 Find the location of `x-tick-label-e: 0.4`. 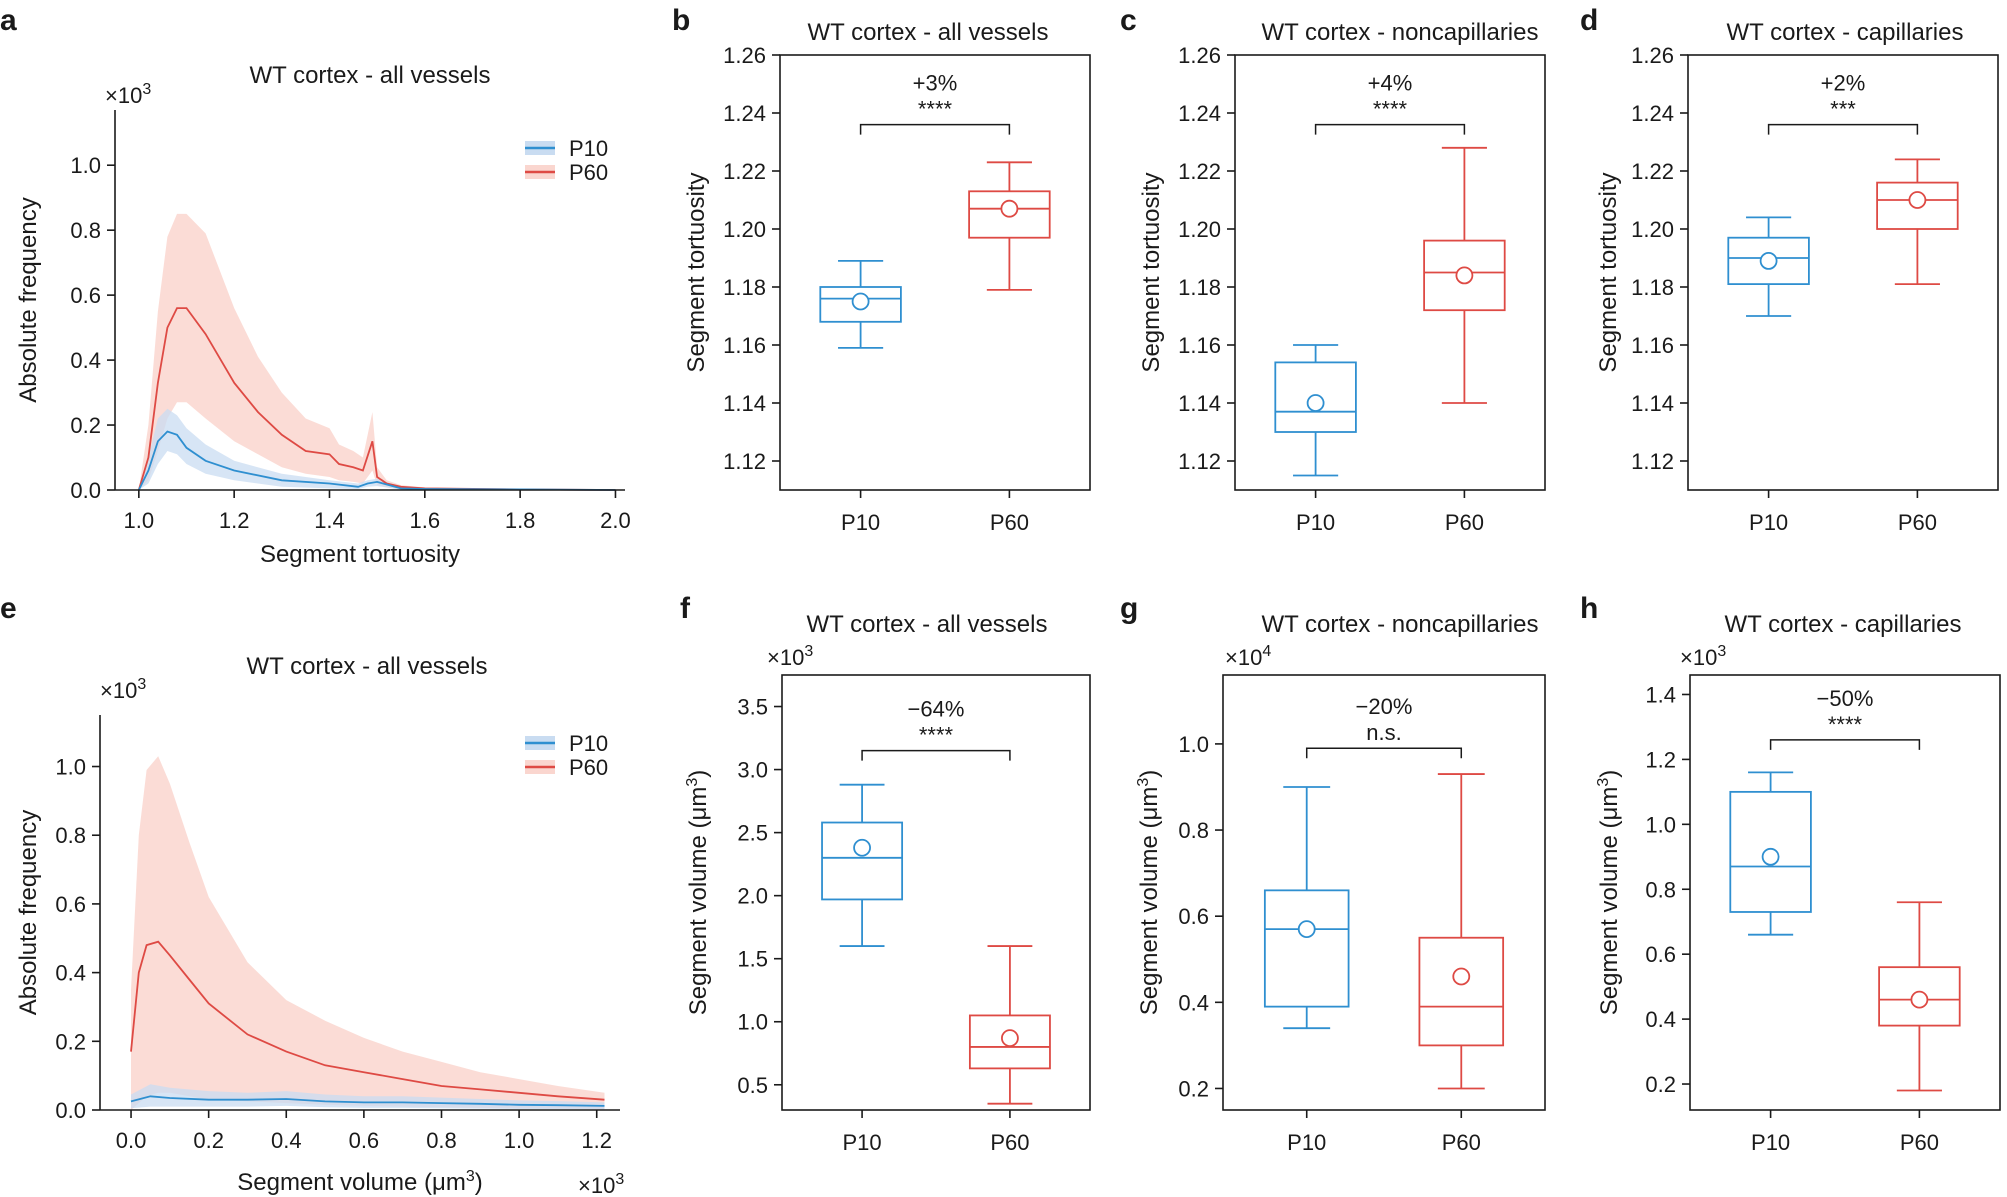

x-tick-label-e: 0.4 is located at coordinates (286, 1140).